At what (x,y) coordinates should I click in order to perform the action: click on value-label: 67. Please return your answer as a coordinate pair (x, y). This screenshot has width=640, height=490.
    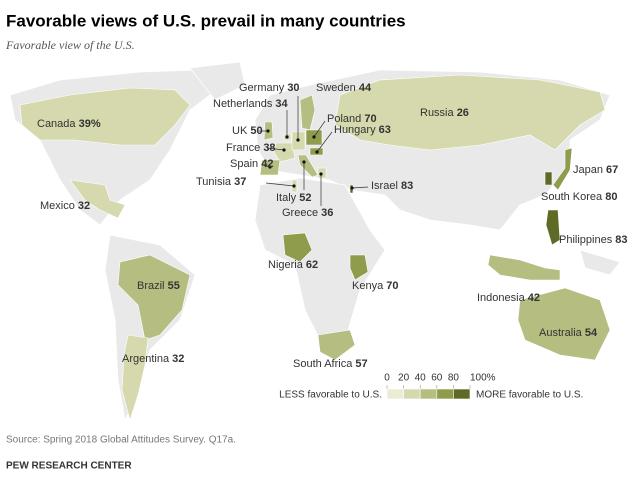
    Looking at the image, I should click on (612, 170).